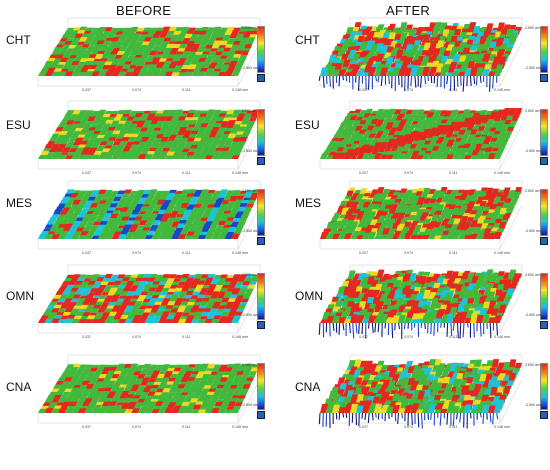 This screenshot has height=470, width=550. I want to click on colorbar-min-label: -2.500 um, so click(250, 405).